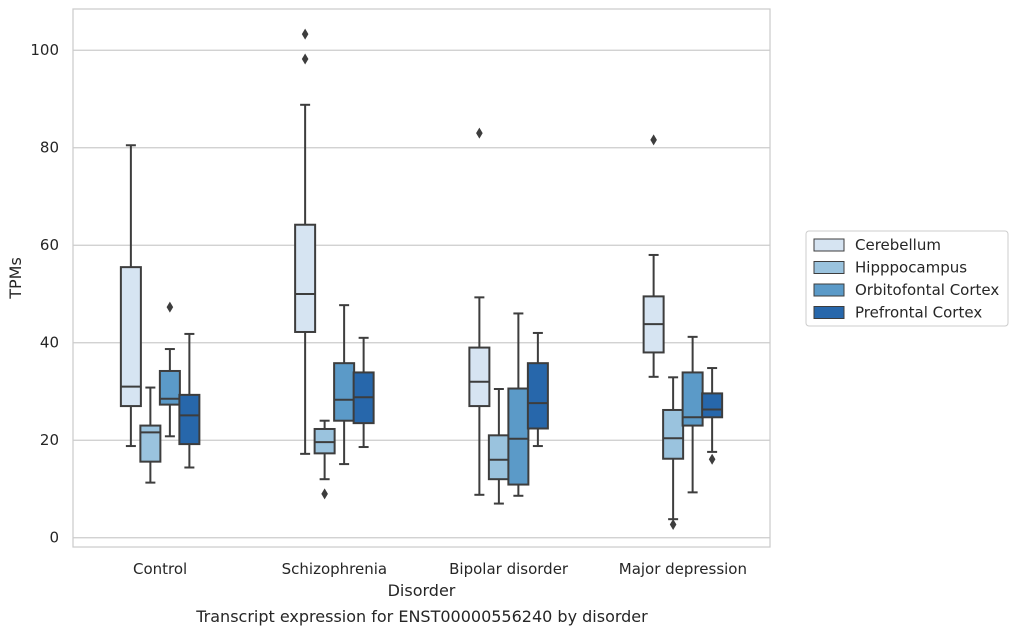  I want to click on y-tick-label: 100, so click(44, 50).